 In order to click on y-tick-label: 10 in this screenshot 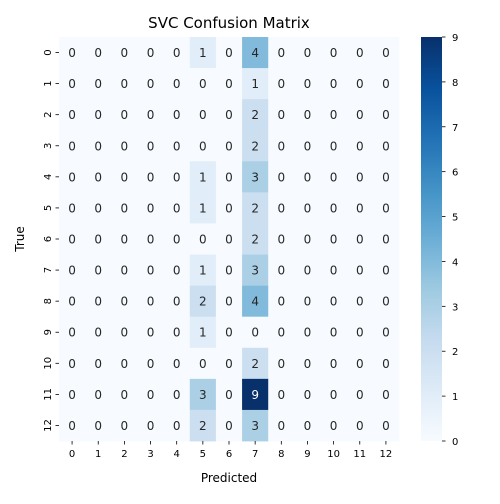, I will do `click(48, 363)`.